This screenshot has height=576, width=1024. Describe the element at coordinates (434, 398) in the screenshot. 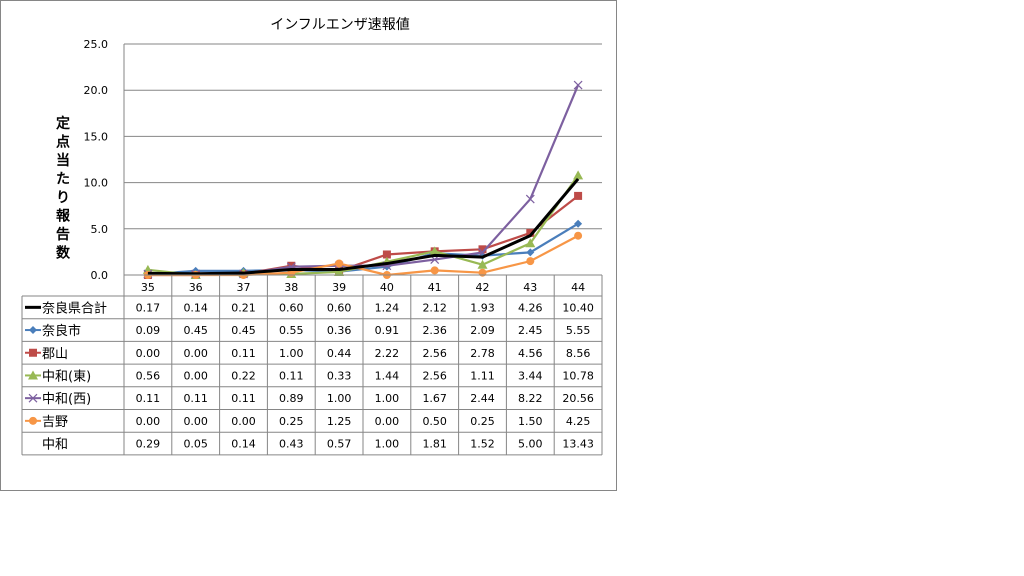

I see `data-label: 1.67` at that location.